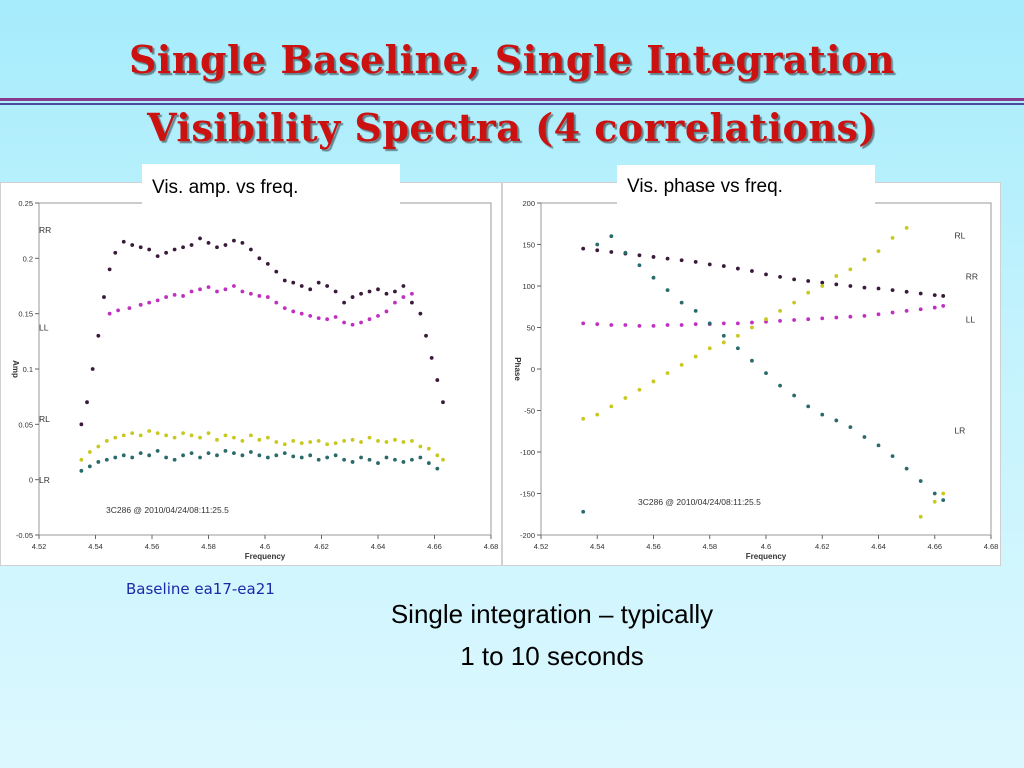 The width and height of the screenshot is (1024, 768). I want to click on series-label-lr: LR, so click(44, 480).